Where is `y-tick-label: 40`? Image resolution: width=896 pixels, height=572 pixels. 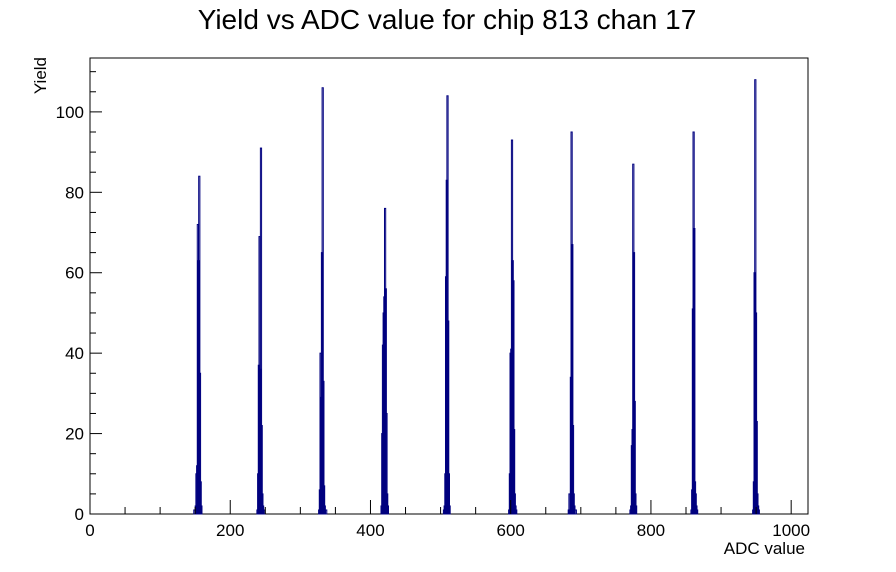
y-tick-label: 40 is located at coordinates (74, 353).